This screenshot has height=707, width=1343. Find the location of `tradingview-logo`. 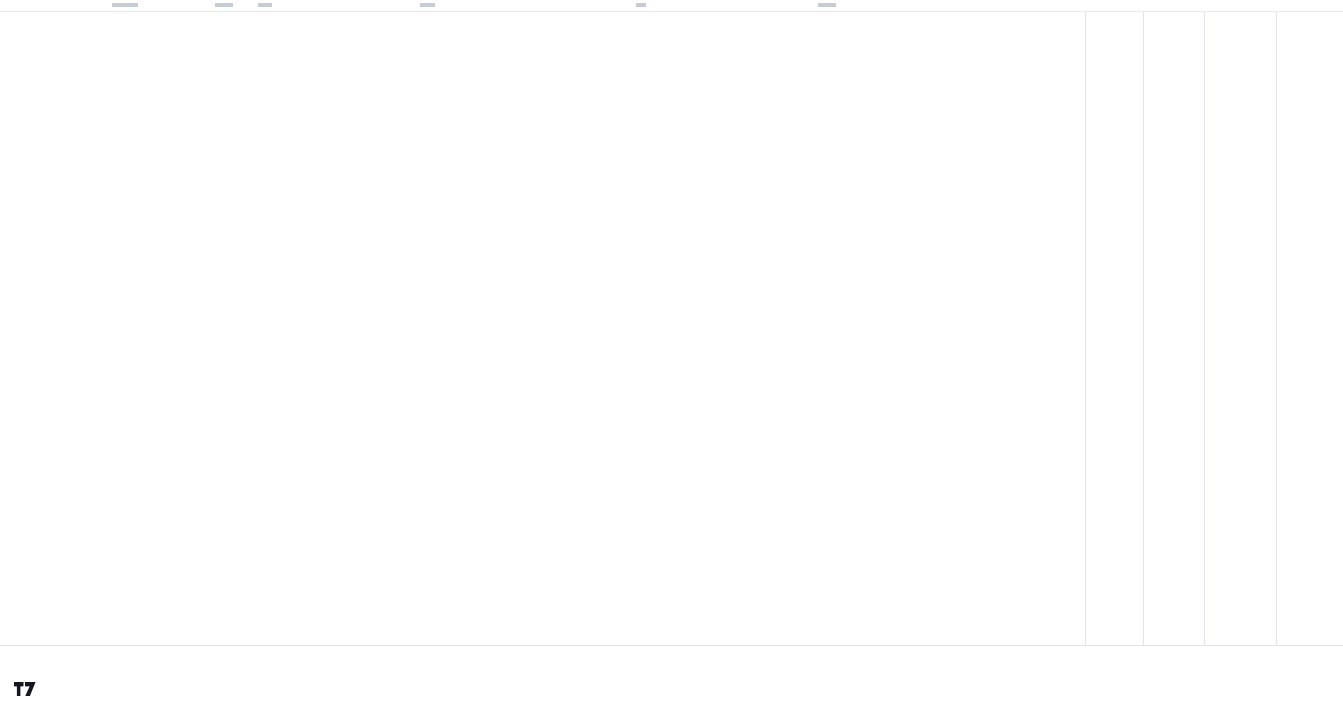

tradingview-logo is located at coordinates (27, 689).